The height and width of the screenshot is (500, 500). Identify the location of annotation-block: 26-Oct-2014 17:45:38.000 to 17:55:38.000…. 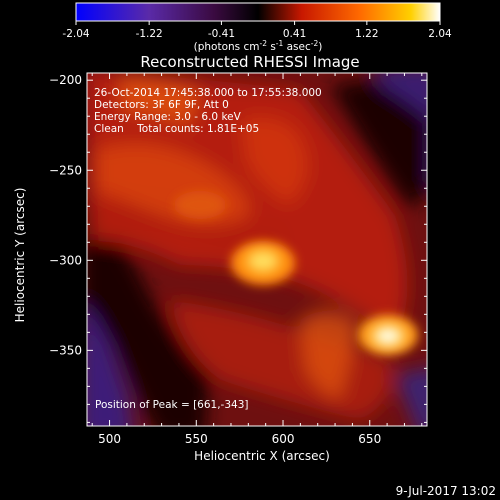
(208, 111).